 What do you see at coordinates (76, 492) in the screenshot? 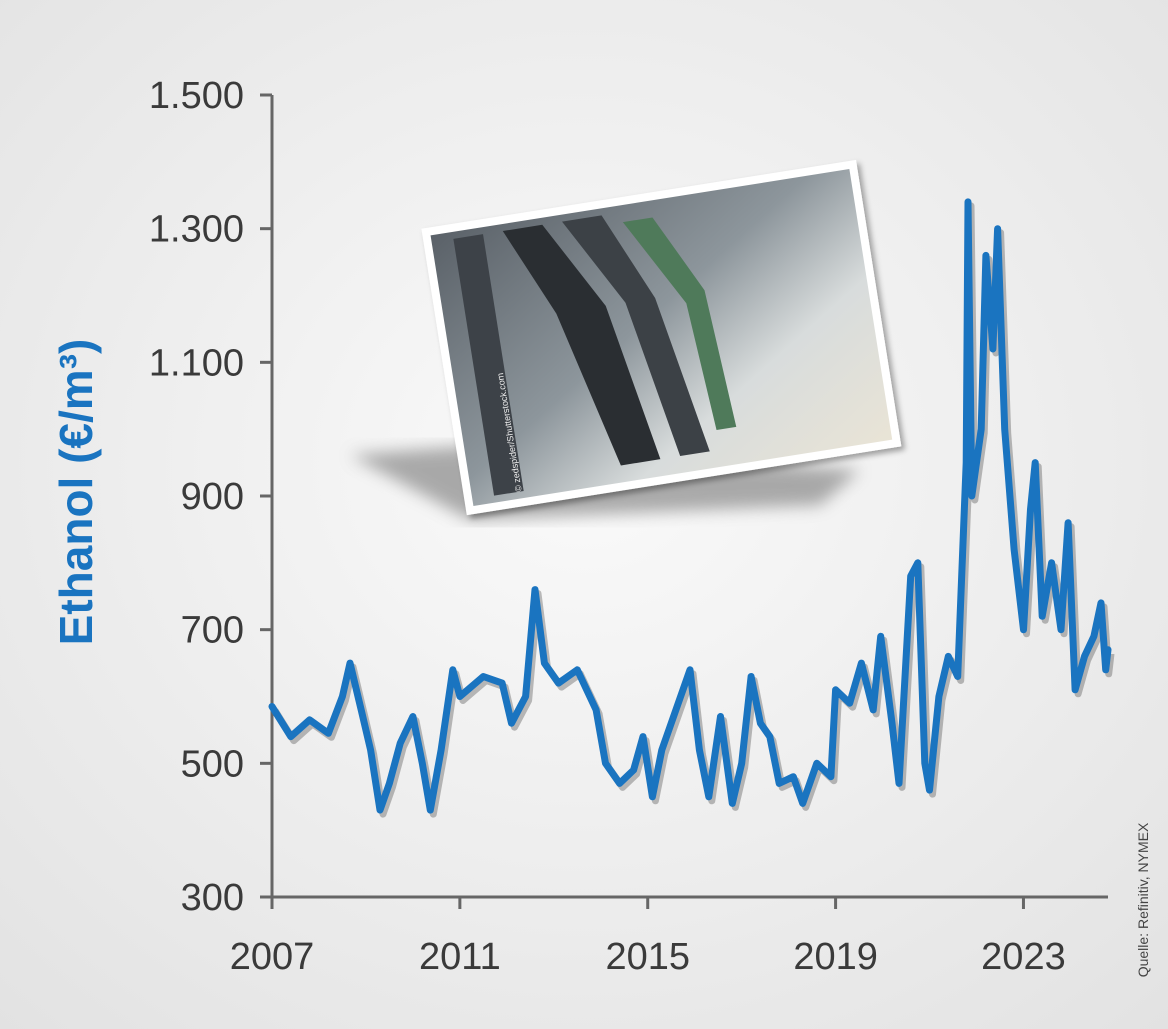
I see `y-axis-label: Ethanol (€/m³)` at bounding box center [76, 492].